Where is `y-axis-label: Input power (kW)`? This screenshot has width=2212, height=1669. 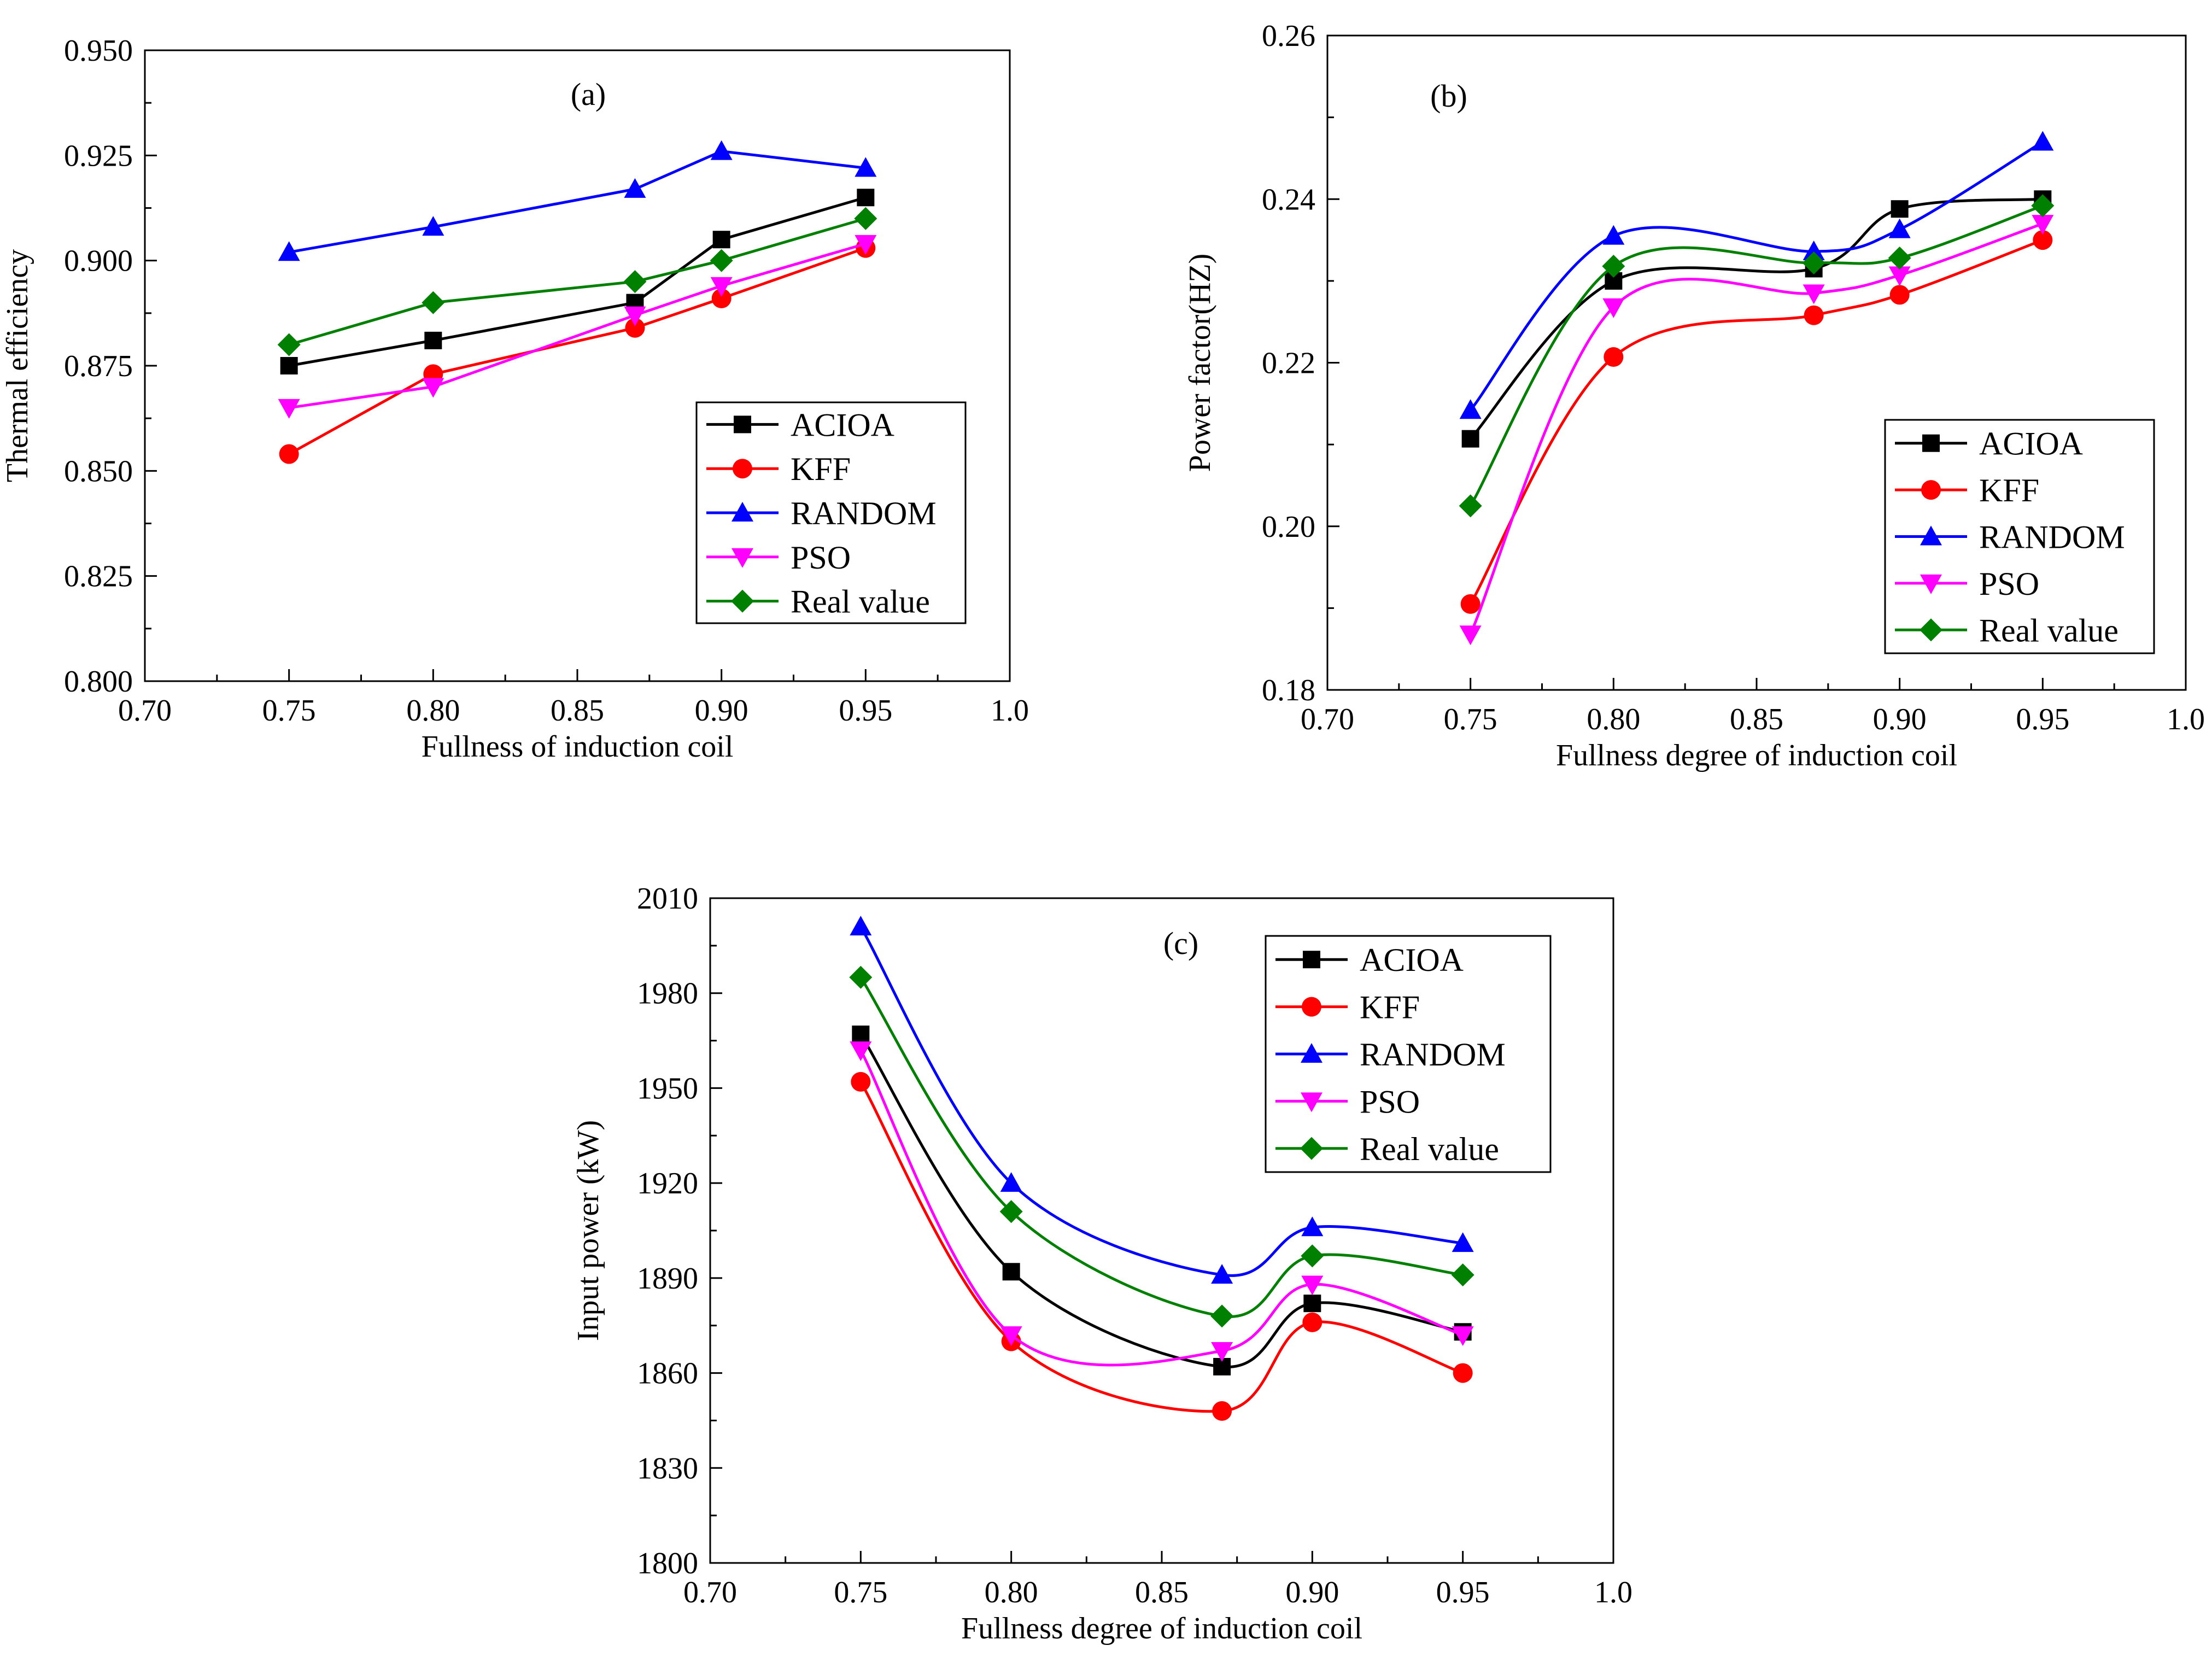
y-axis-label: Input power (kW) is located at coordinates (588, 1230).